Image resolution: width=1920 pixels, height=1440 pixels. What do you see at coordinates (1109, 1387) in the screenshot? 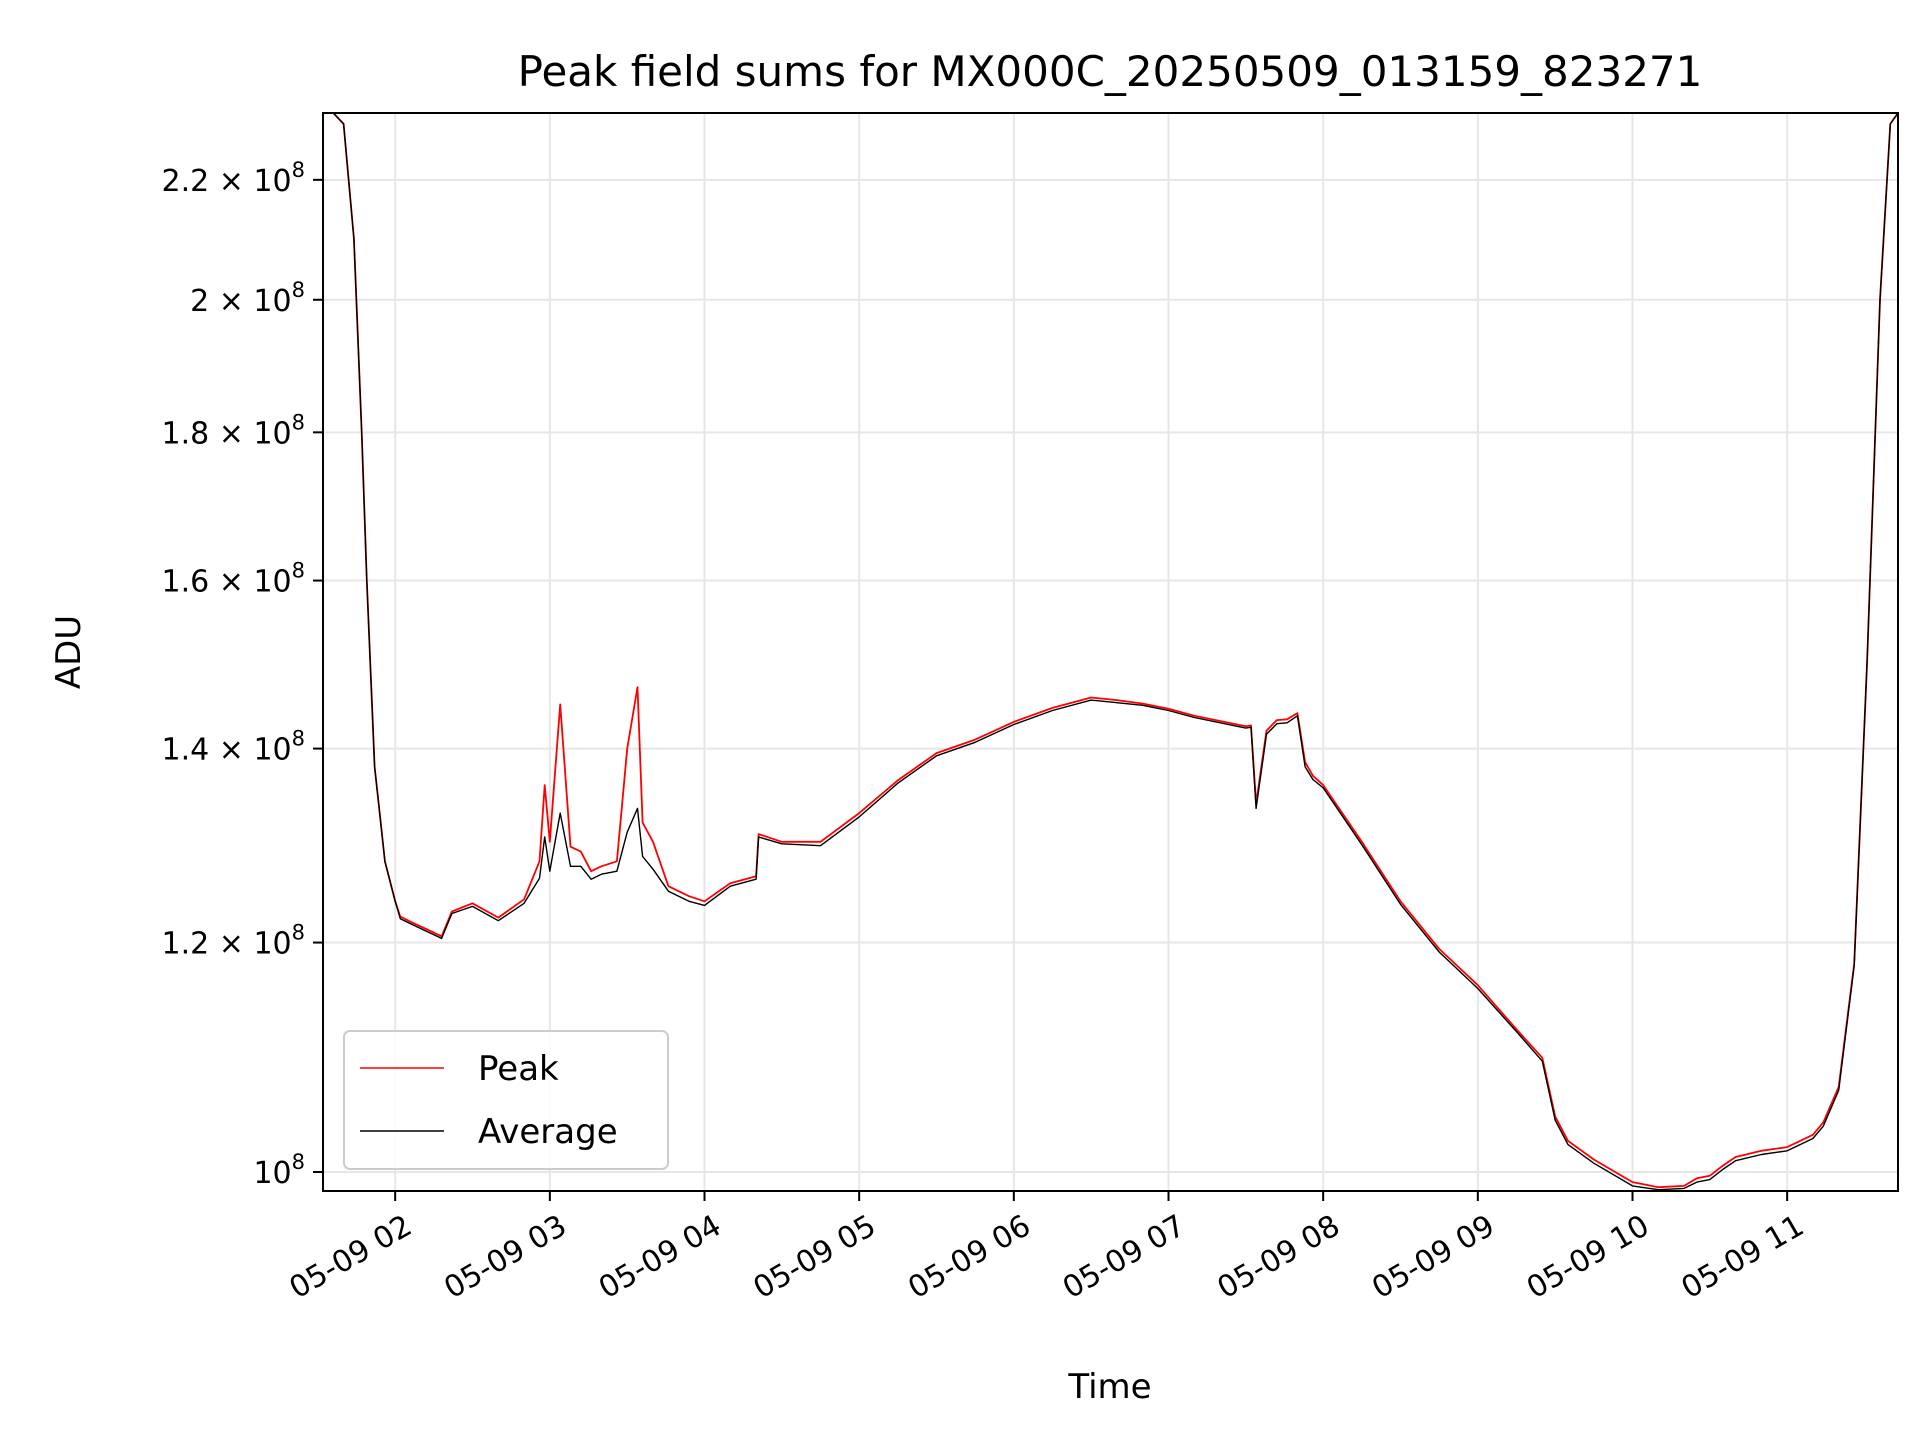
I see `x-axis-label: Time` at bounding box center [1109, 1387].